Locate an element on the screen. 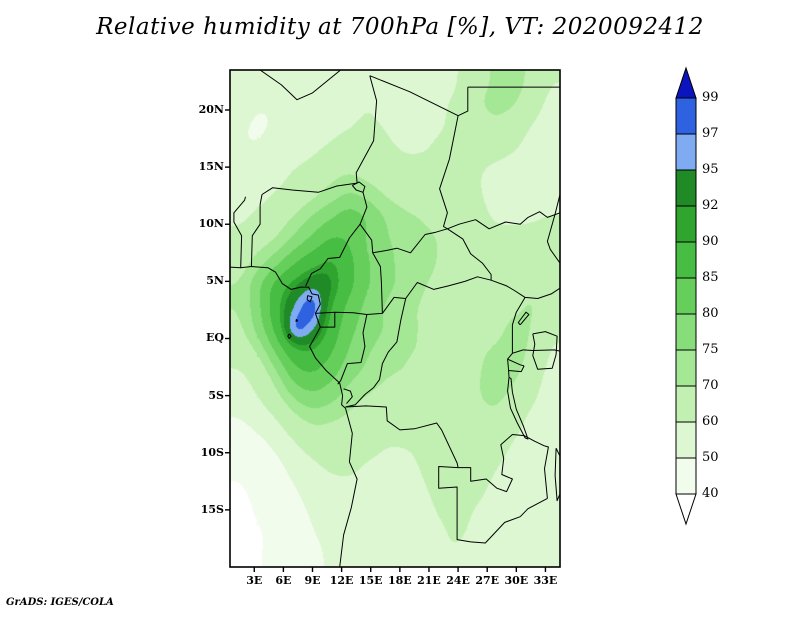  colorbar-tick-label: 50 is located at coordinates (710, 457).